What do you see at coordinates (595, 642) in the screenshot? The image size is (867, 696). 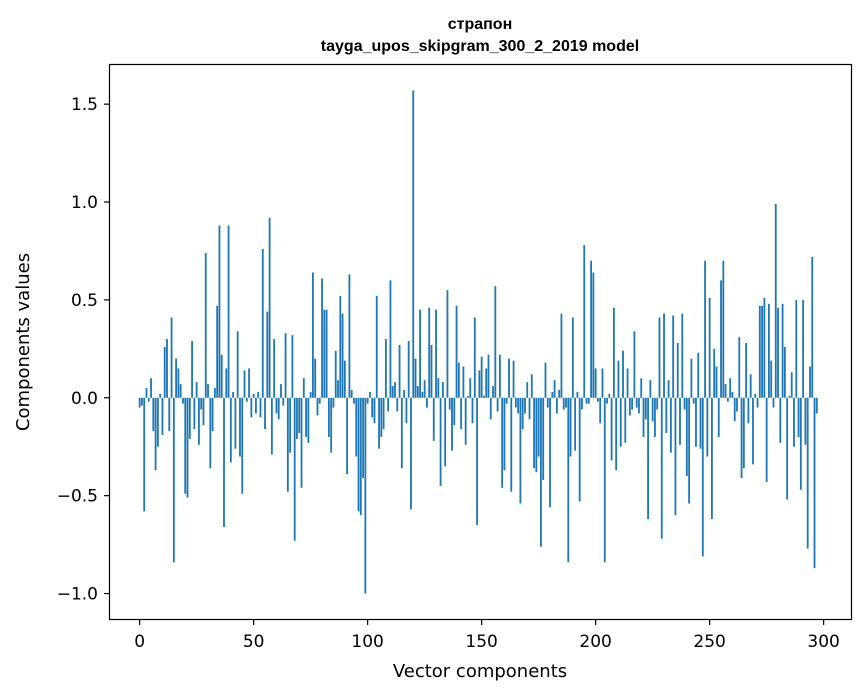 I see `x-tick-label: 200` at bounding box center [595, 642].